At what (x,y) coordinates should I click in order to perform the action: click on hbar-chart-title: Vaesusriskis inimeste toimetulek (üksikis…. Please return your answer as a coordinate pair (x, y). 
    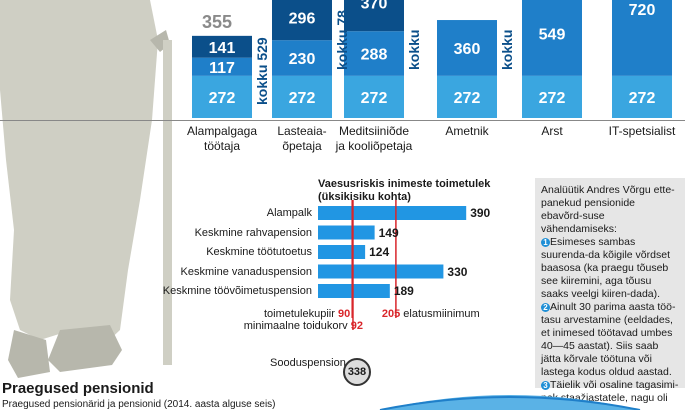
    Looking at the image, I should click on (404, 191).